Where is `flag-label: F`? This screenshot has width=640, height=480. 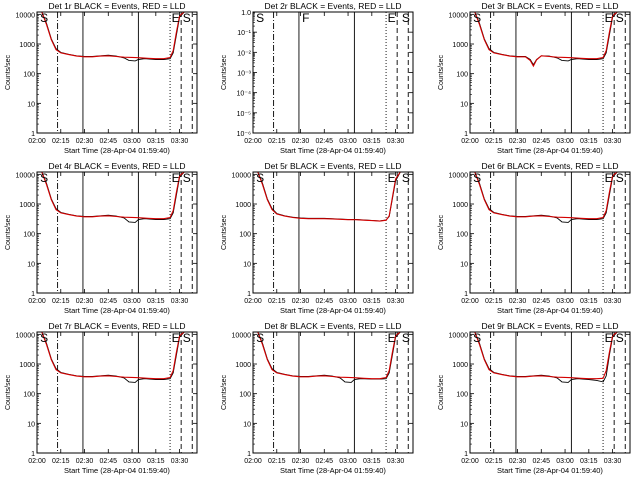
flag-label: F is located at coordinates (305, 18).